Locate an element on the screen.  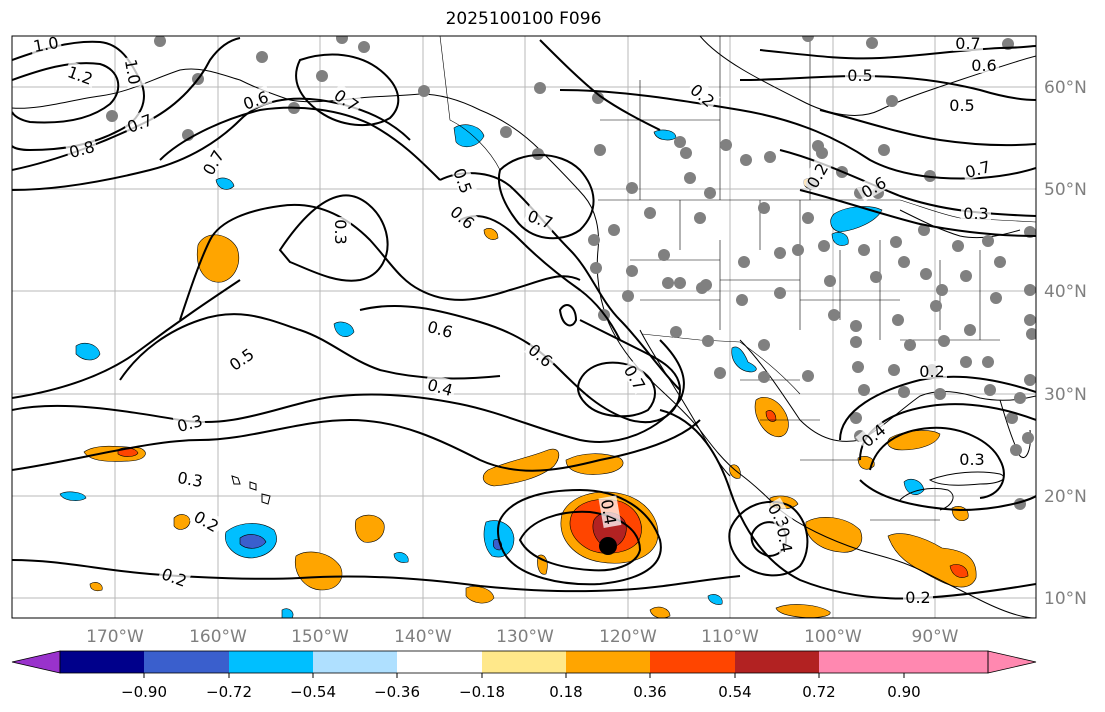
colorbar-tick-label: −0.72 is located at coordinates (229, 692).